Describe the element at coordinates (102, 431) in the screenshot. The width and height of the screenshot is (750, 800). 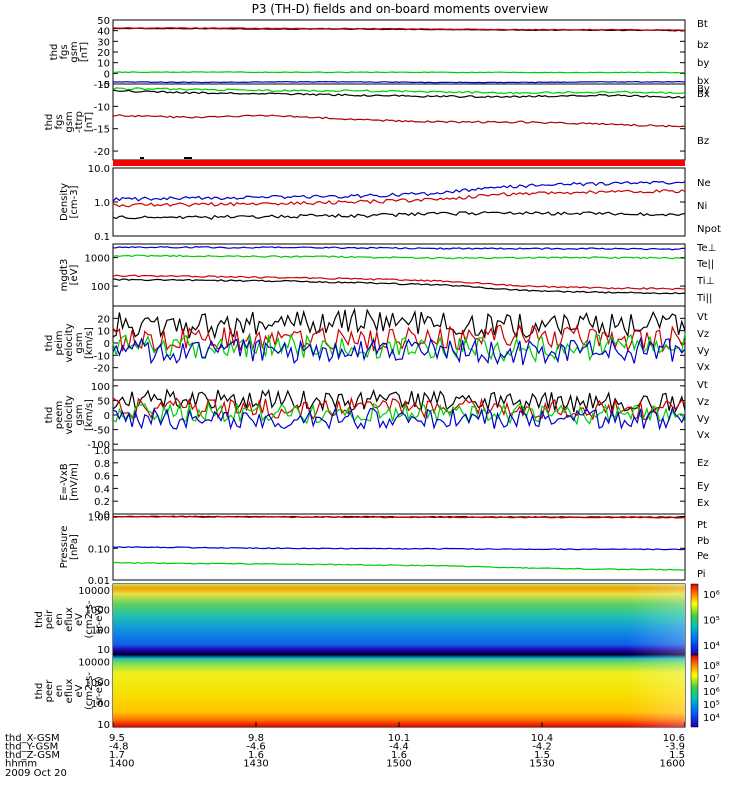
I see `y-tick-label: -50` at that location.